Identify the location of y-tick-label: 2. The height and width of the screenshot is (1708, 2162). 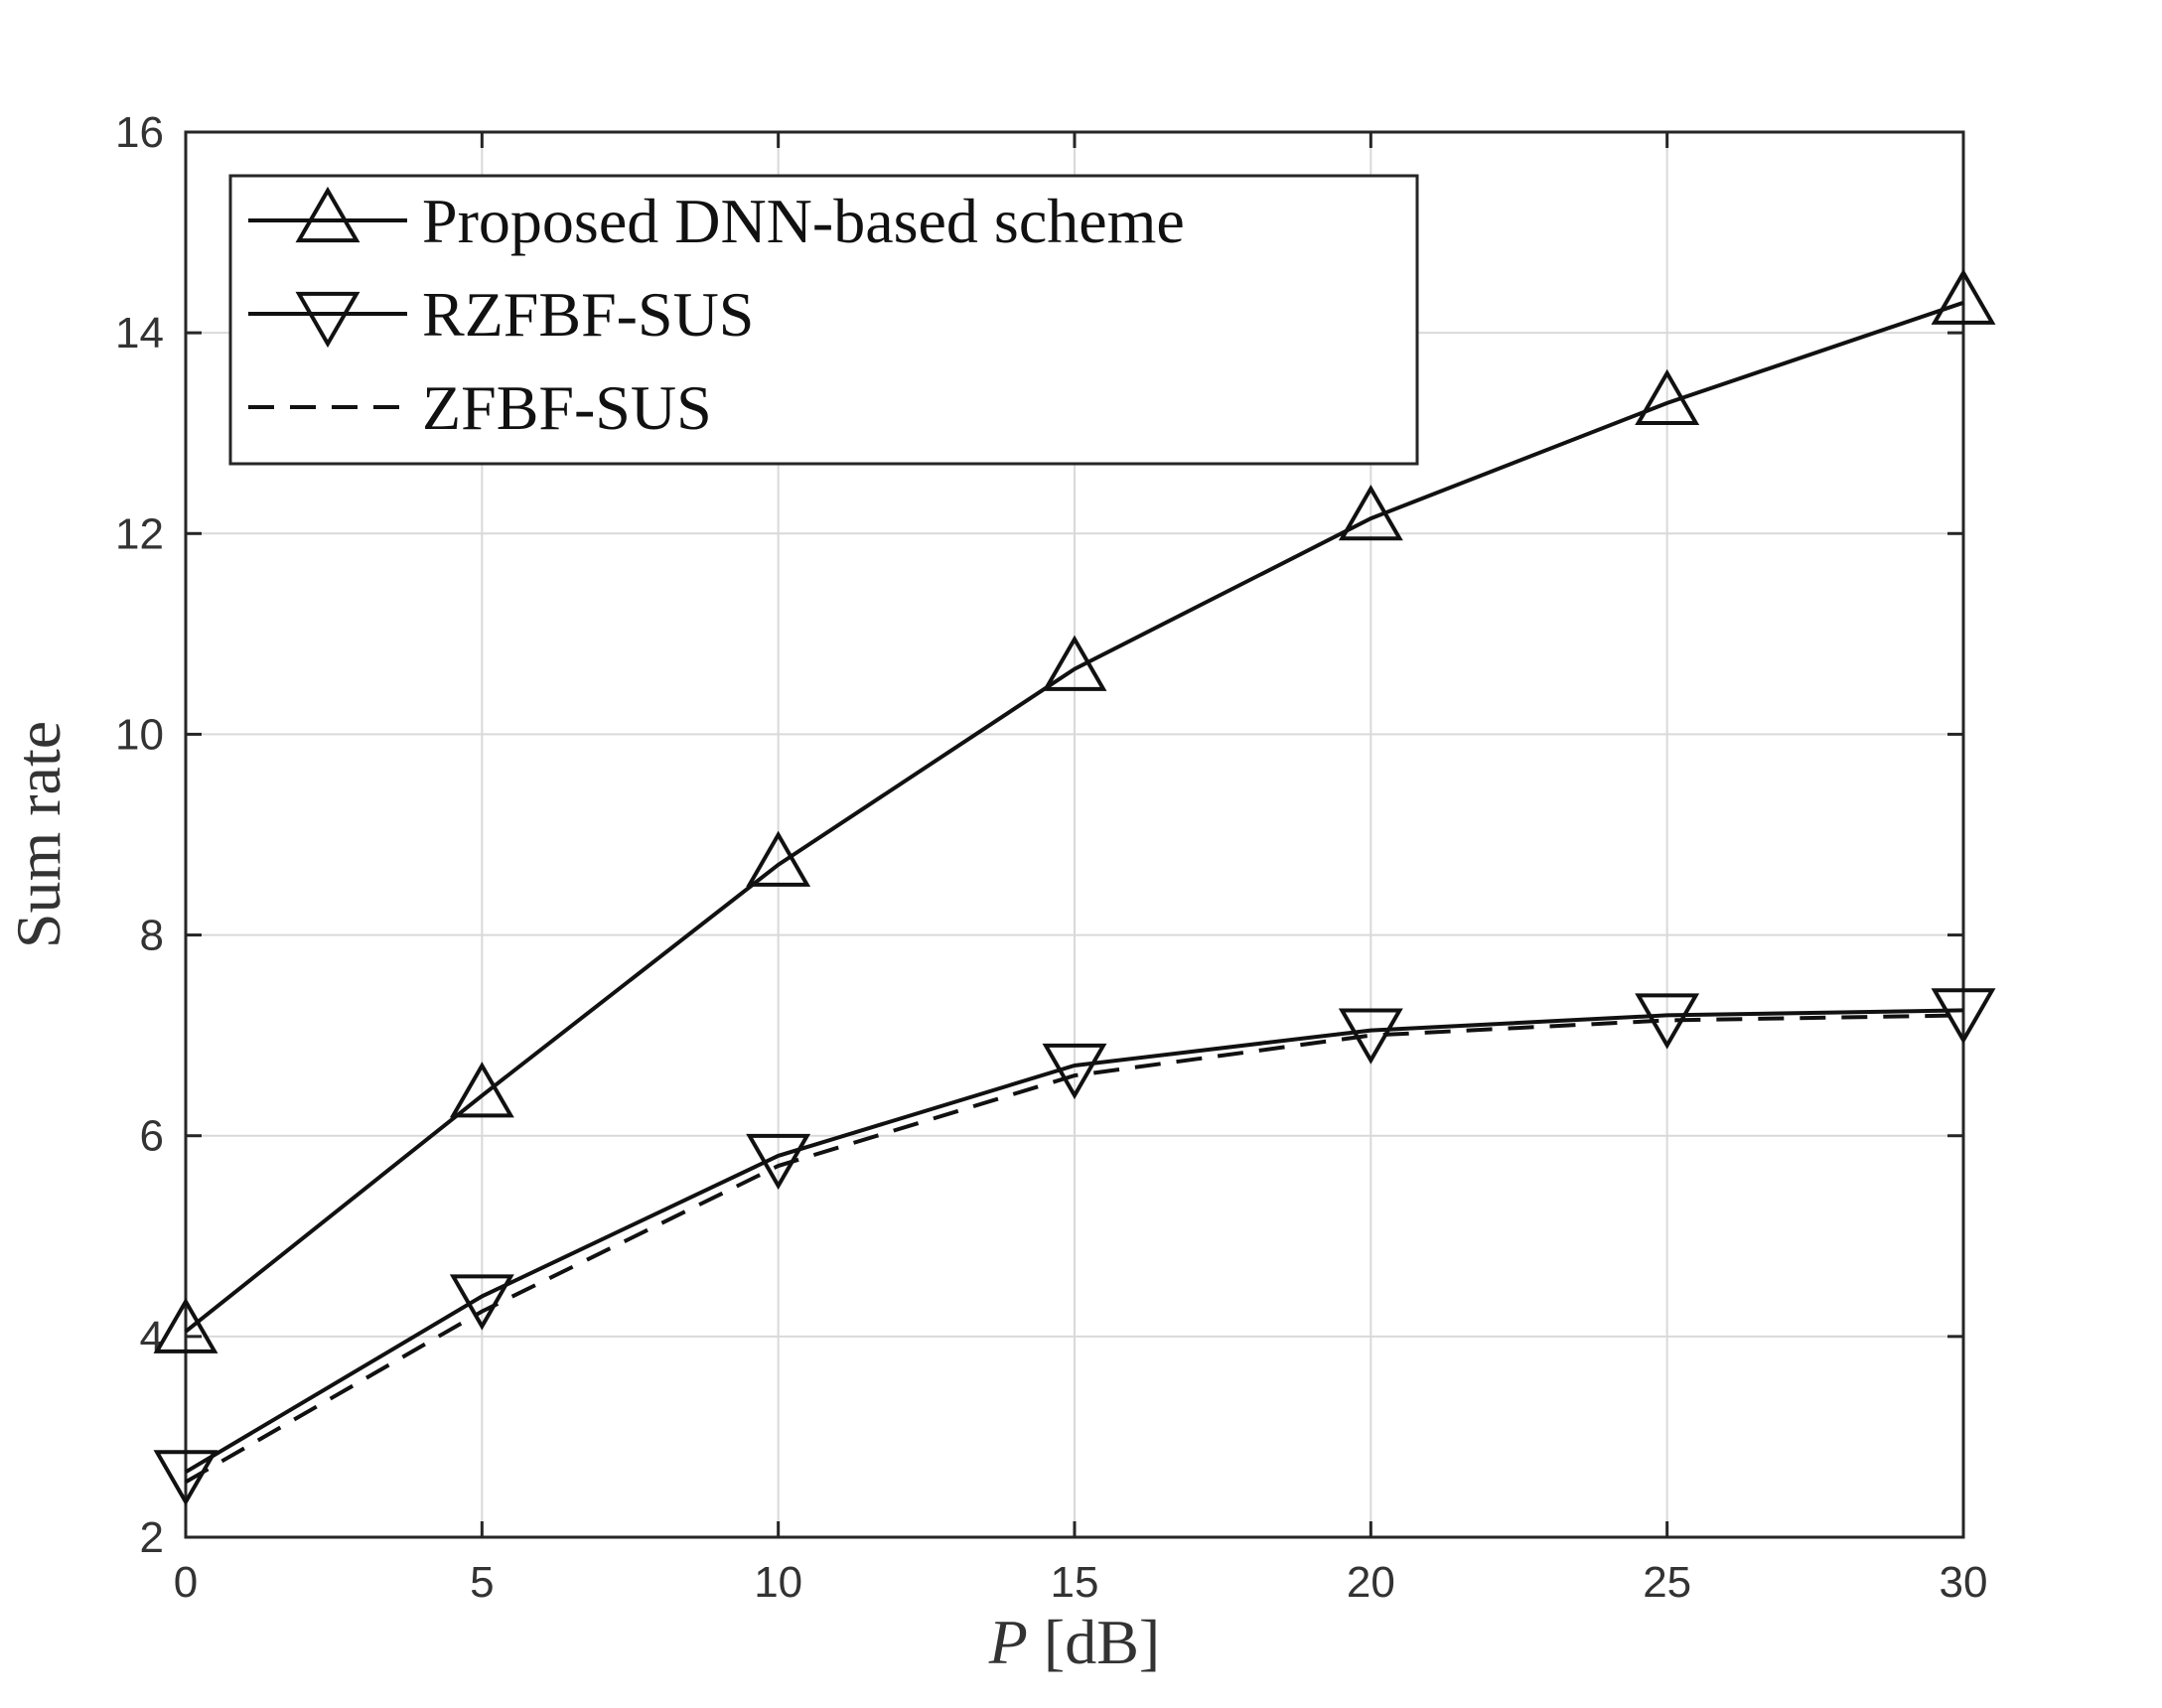
(152, 1537).